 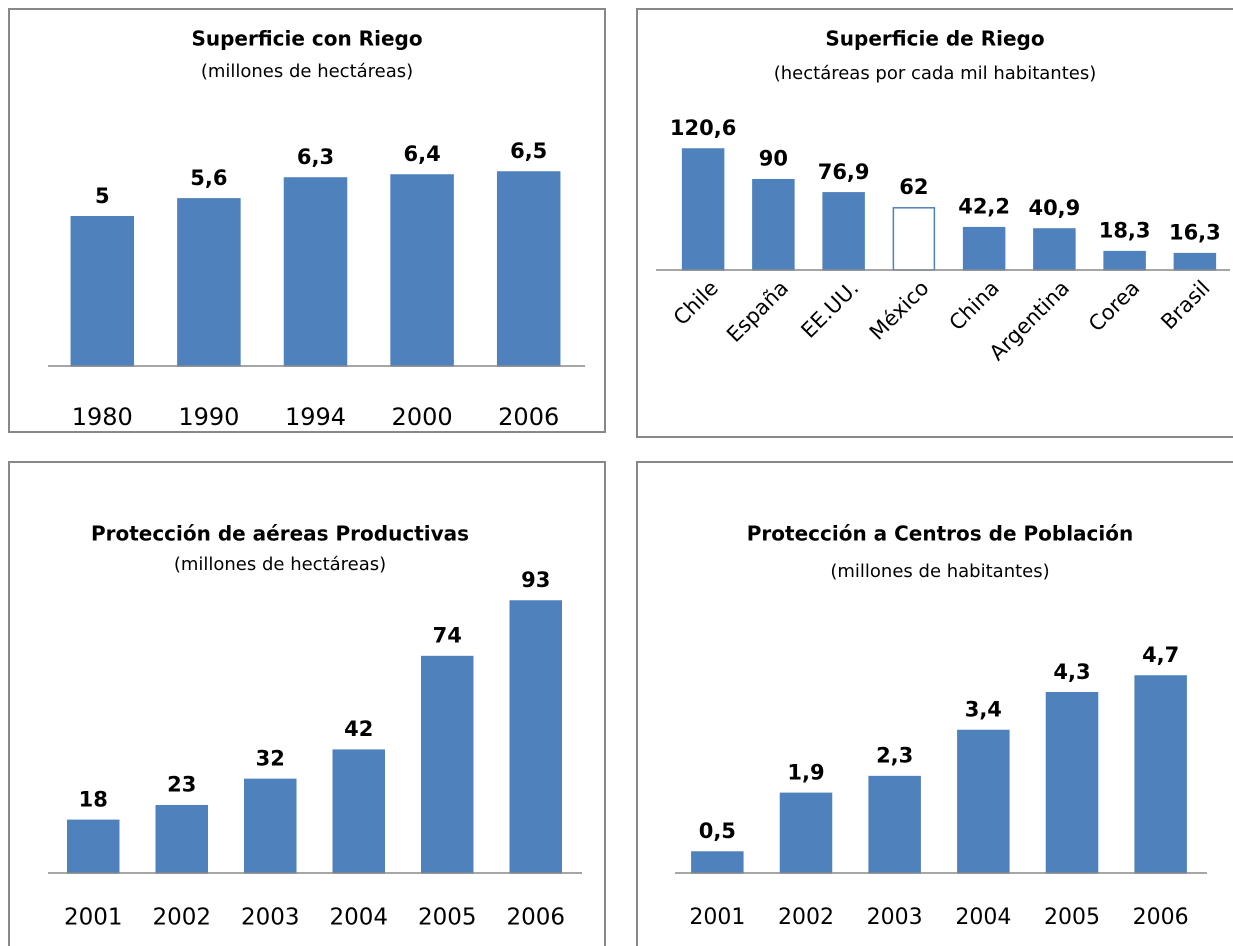 What do you see at coordinates (315, 157) in the screenshot?
I see `data-label: 6,3` at bounding box center [315, 157].